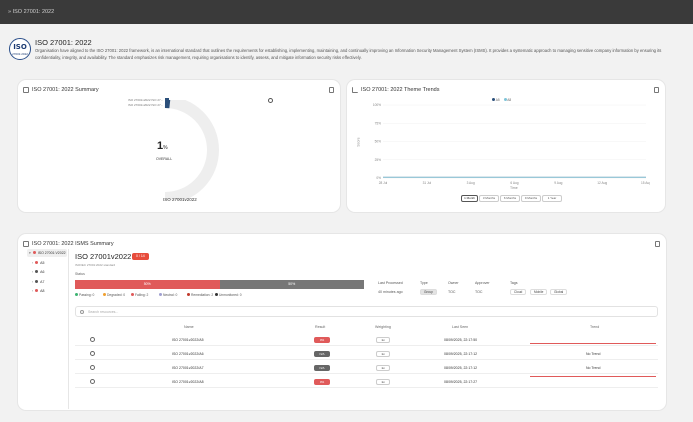  I want to click on search-icon, so click(82, 312).